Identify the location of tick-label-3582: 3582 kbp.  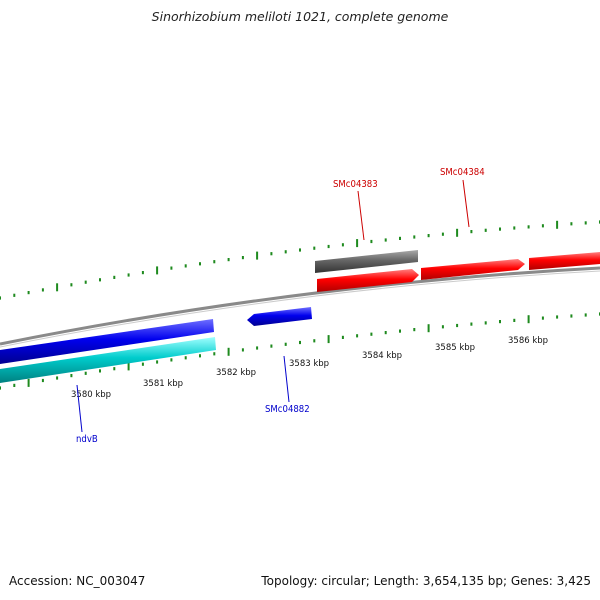
(236, 373).